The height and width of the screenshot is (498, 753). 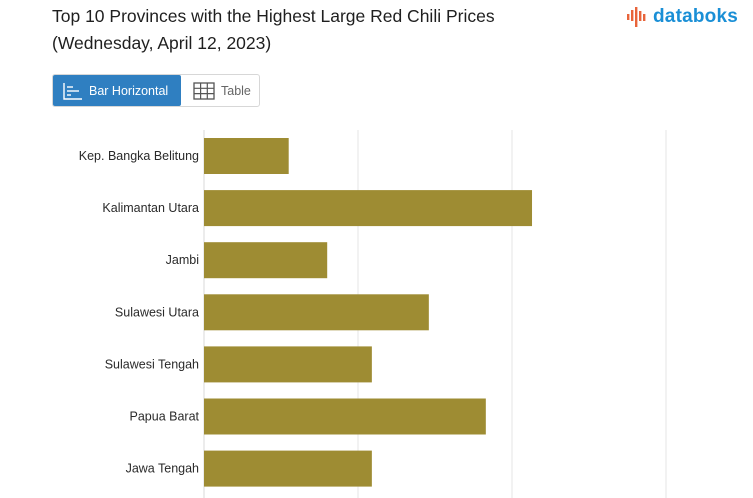 What do you see at coordinates (72, 91) in the screenshot?
I see `bar-chart-icon` at bounding box center [72, 91].